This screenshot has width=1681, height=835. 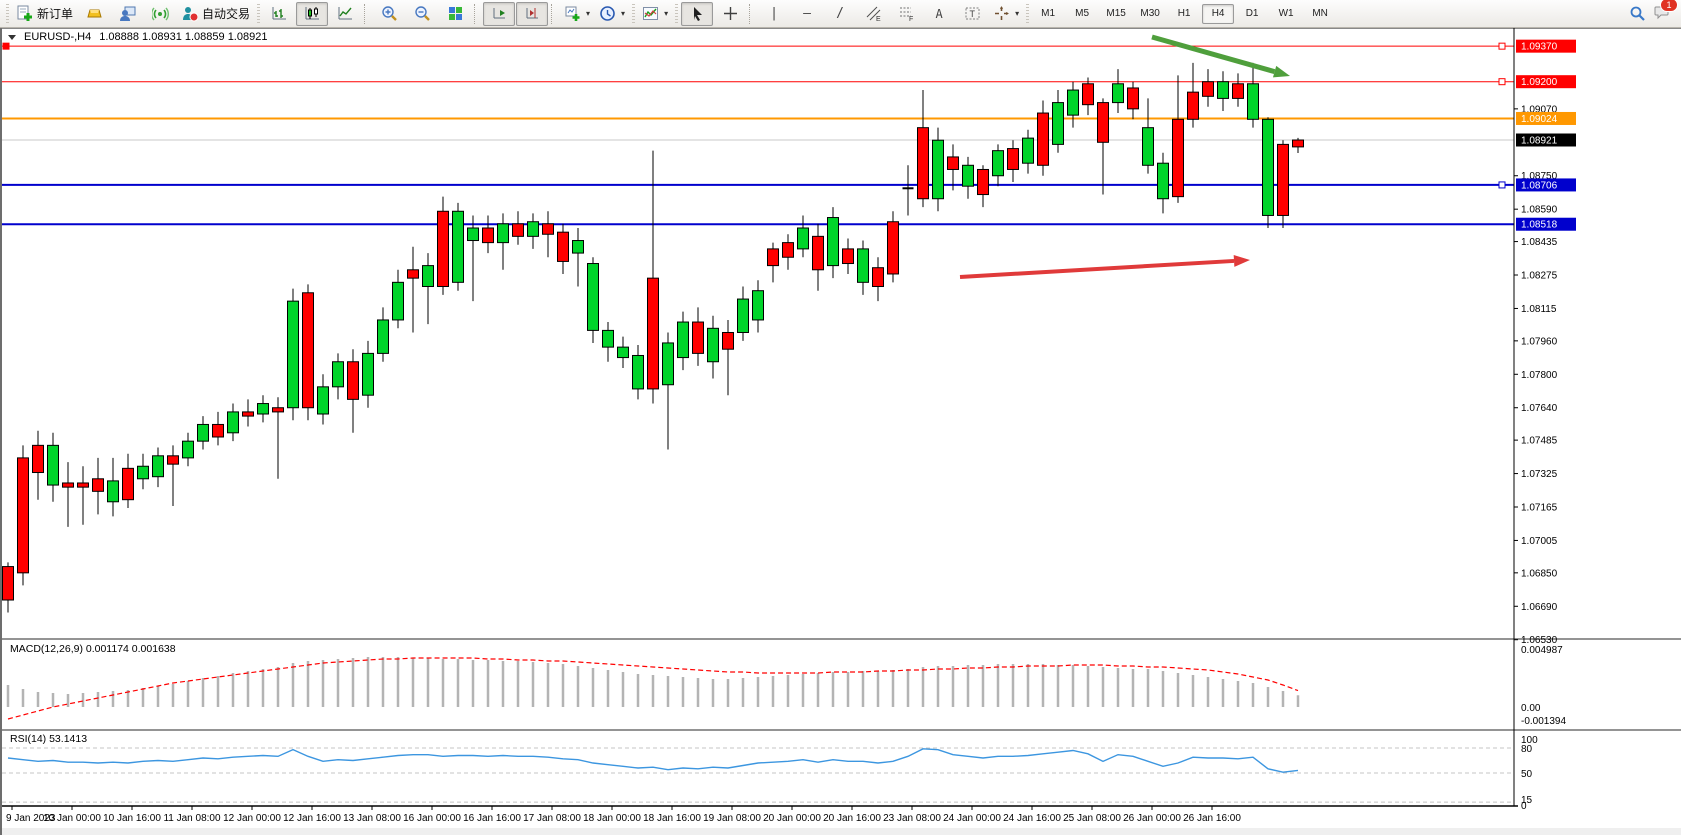 I want to click on time-tick-label: 16 Jan 00:00, so click(x=432, y=818).